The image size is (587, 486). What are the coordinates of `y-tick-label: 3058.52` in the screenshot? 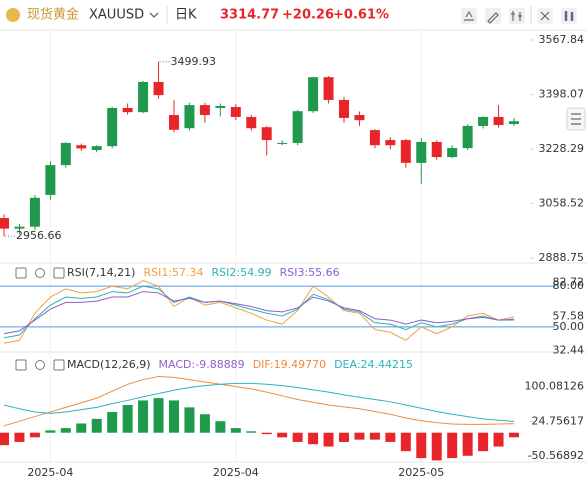 It's located at (562, 202).